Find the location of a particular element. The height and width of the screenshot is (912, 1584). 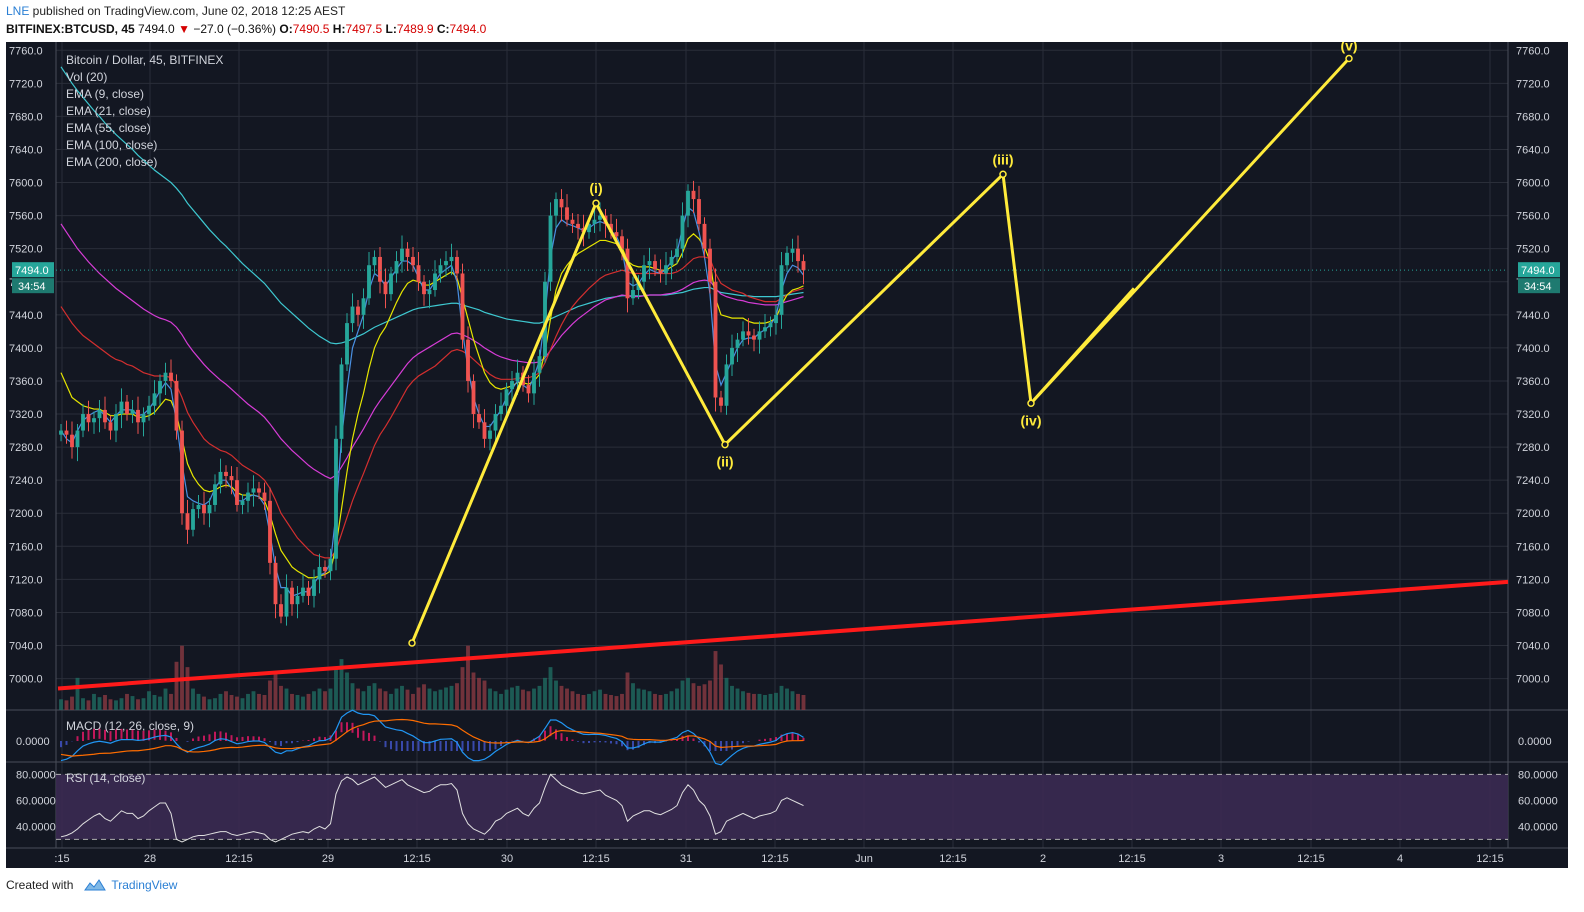

countdown-tag-right is located at coordinates (1539, 286).